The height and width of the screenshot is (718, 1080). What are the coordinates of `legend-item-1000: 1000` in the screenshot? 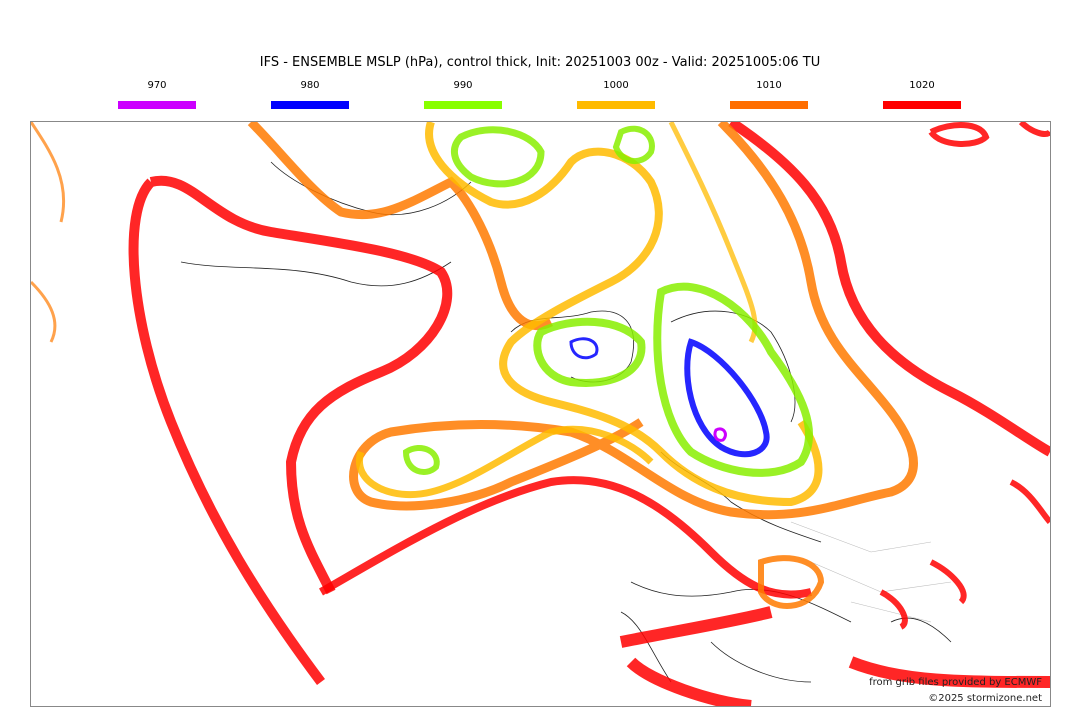 It's located at (616, 94).